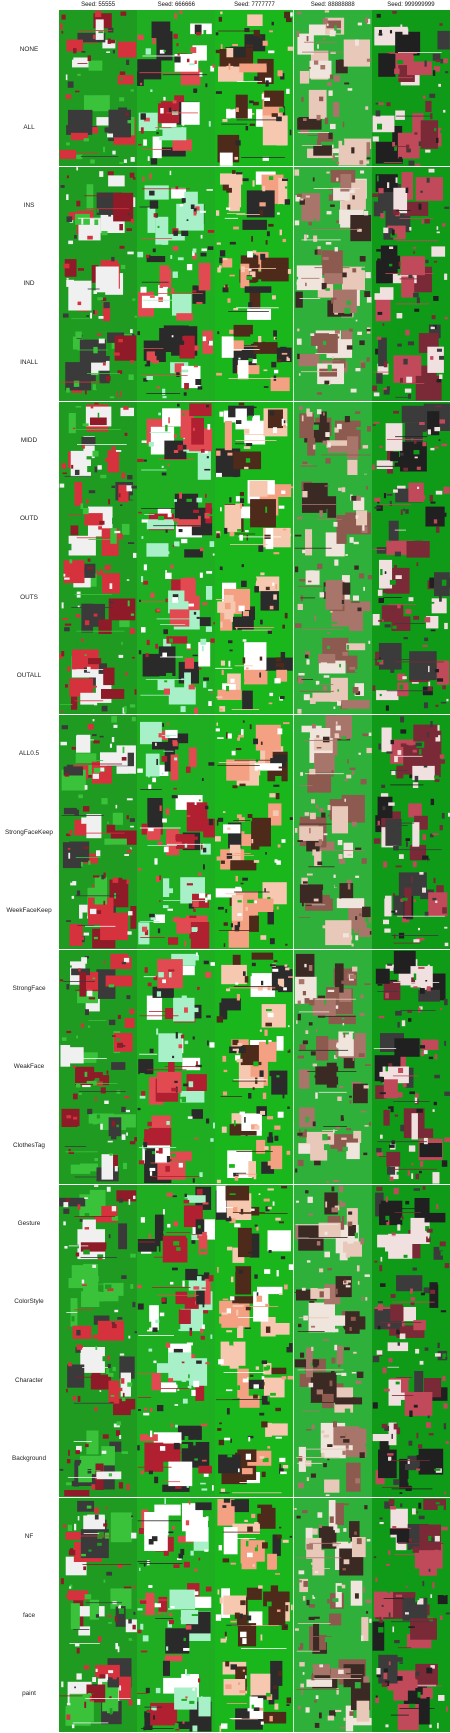 The height and width of the screenshot is (1733, 450). I want to click on row-label: ClothesTag, so click(29, 1145).